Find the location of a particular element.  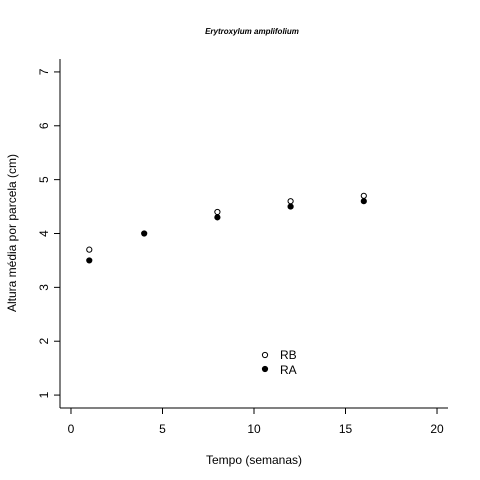

y-tick-label: 5 is located at coordinates (44, 179).